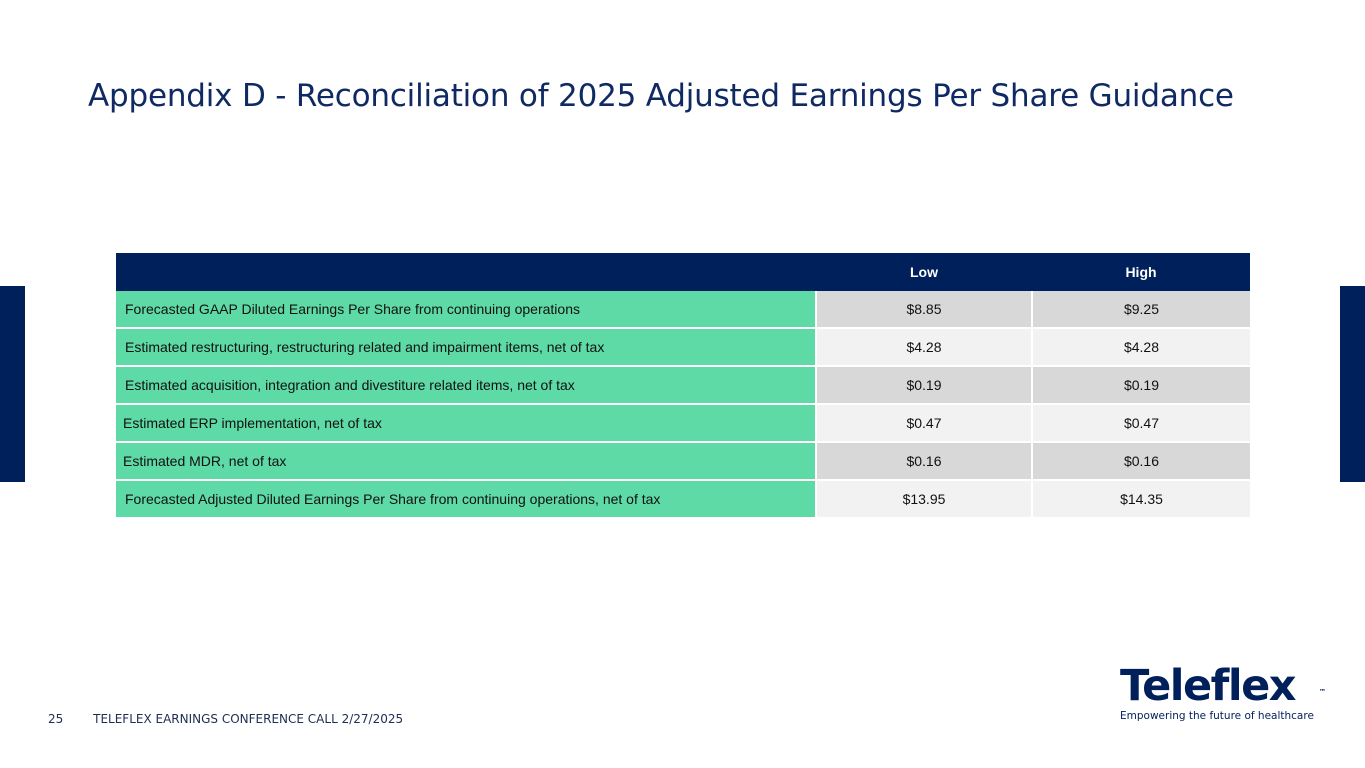 Image resolution: width=1365 pixels, height=768 pixels. I want to click on page-number: 25, so click(56, 719).